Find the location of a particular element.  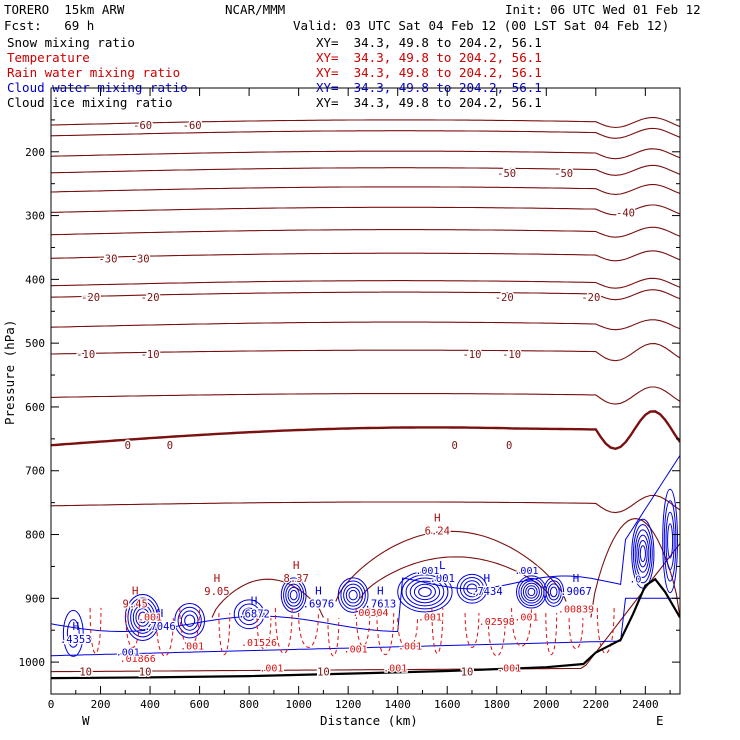

x-tick-label-1200: 1200 is located at coordinates (348, 704).